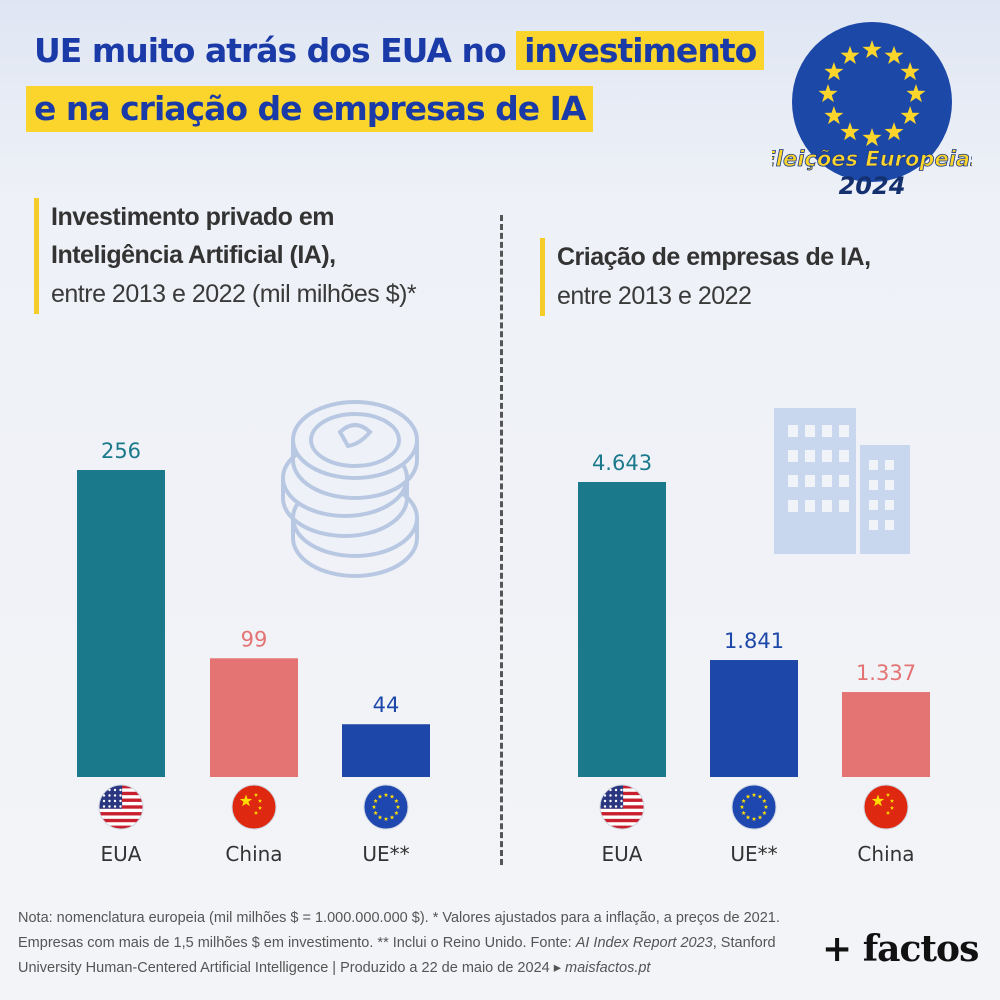  I want to click on category-label-investment-2: China, so click(253, 854).